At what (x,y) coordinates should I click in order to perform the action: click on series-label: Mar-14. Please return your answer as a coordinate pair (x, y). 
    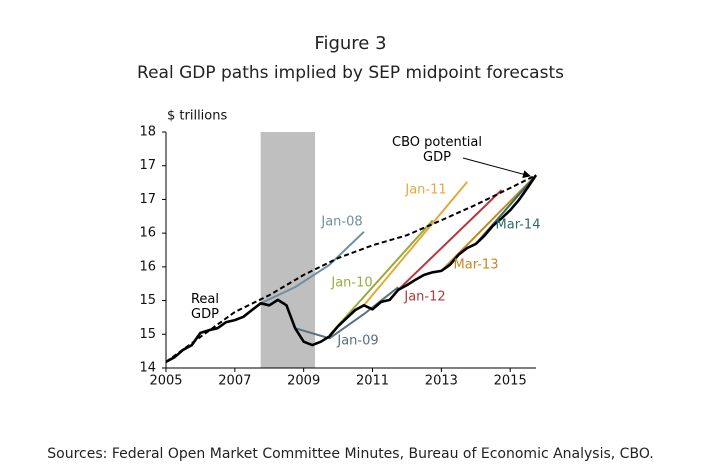
    Looking at the image, I should click on (518, 225).